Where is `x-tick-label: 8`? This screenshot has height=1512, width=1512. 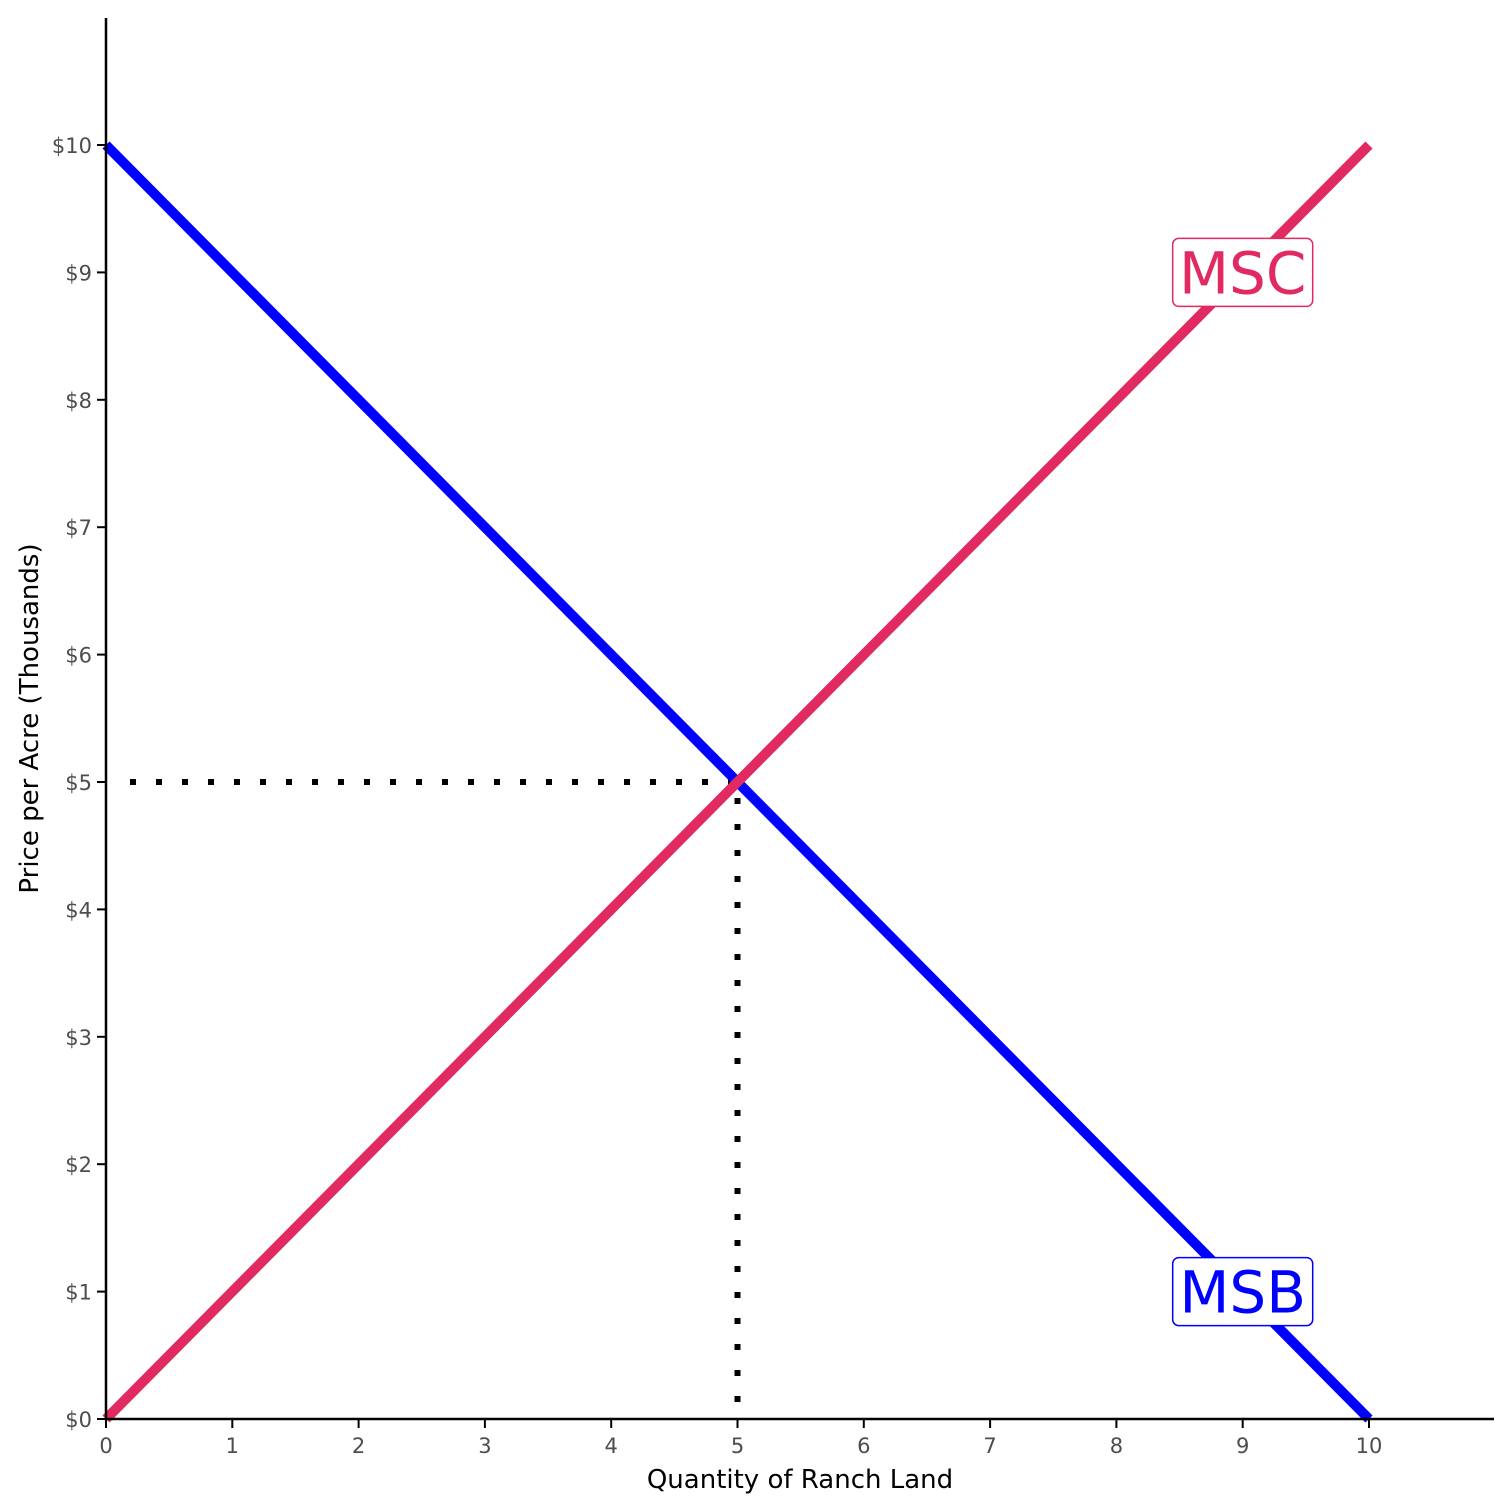
x-tick-label: 8 is located at coordinates (1116, 1446).